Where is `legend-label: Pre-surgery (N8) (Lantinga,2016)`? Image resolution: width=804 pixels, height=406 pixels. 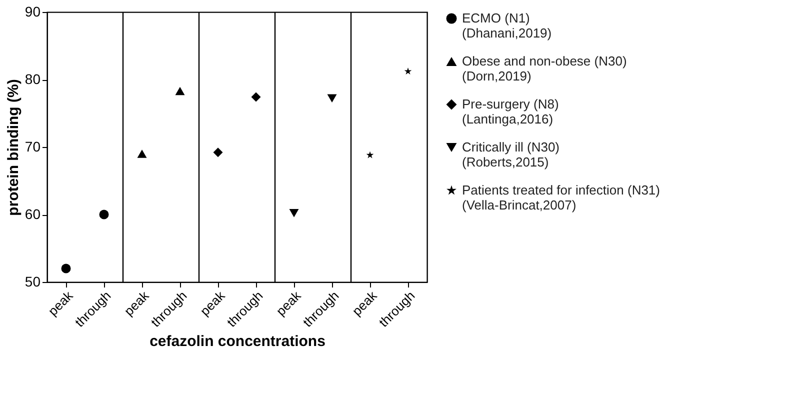 legend-label: Pre-surgery (N8) (Lantinga,2016) is located at coordinates (510, 111).